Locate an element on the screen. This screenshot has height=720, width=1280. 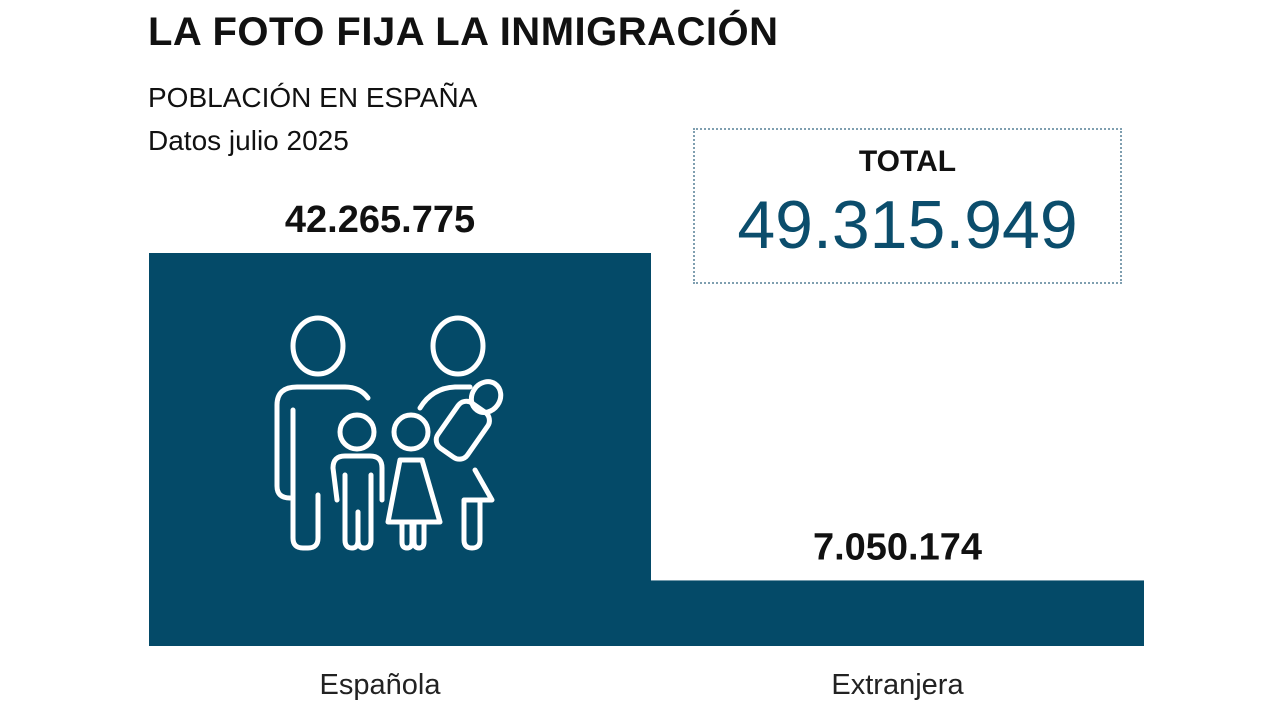
category-label: Española is located at coordinates (381, 685).